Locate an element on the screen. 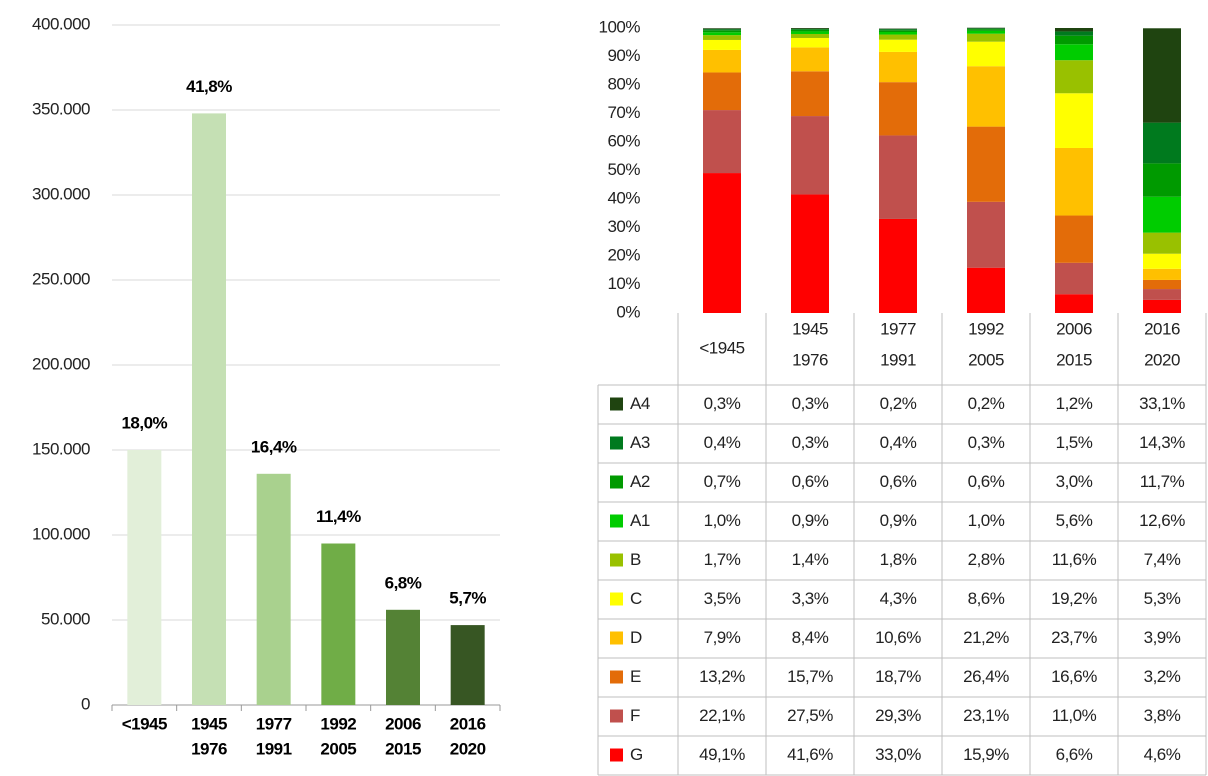 The image size is (1208, 776). table-cell: 22,1% is located at coordinates (722, 715).